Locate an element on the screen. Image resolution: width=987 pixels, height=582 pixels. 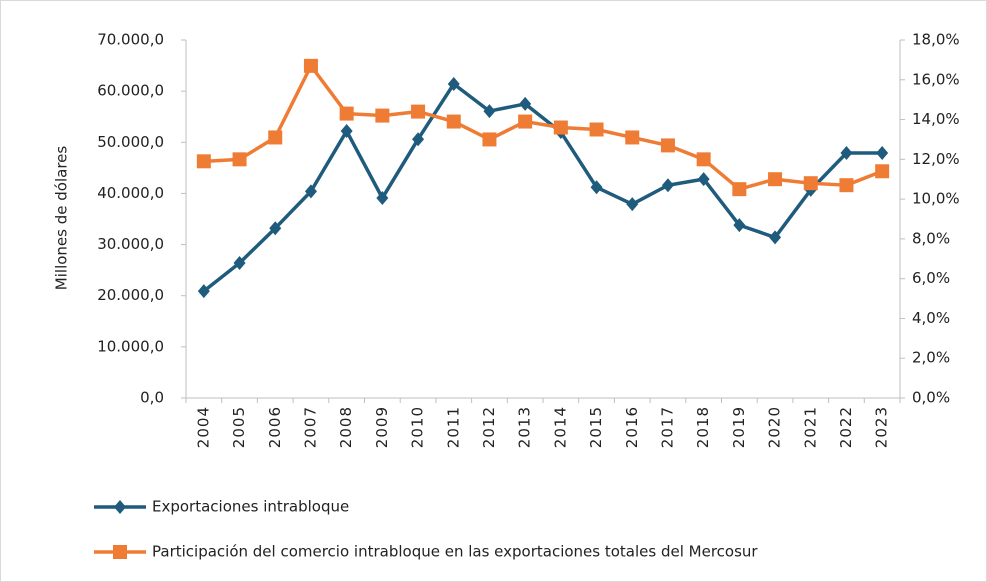
x-tick-label: 2014 is located at coordinates (560, 427).